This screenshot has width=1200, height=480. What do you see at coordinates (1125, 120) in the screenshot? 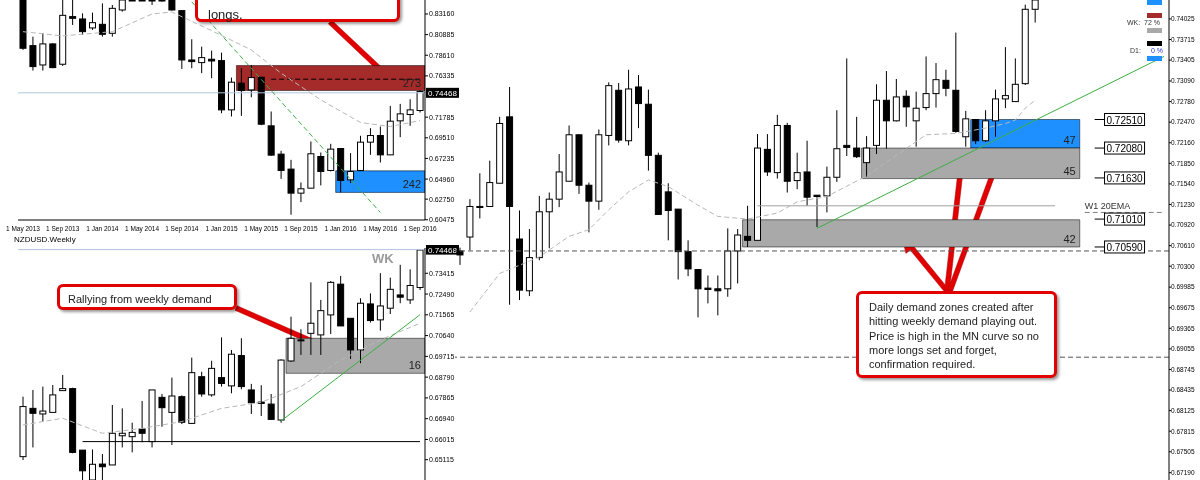
I see `ref-line-label: 0.72510` at bounding box center [1125, 120].